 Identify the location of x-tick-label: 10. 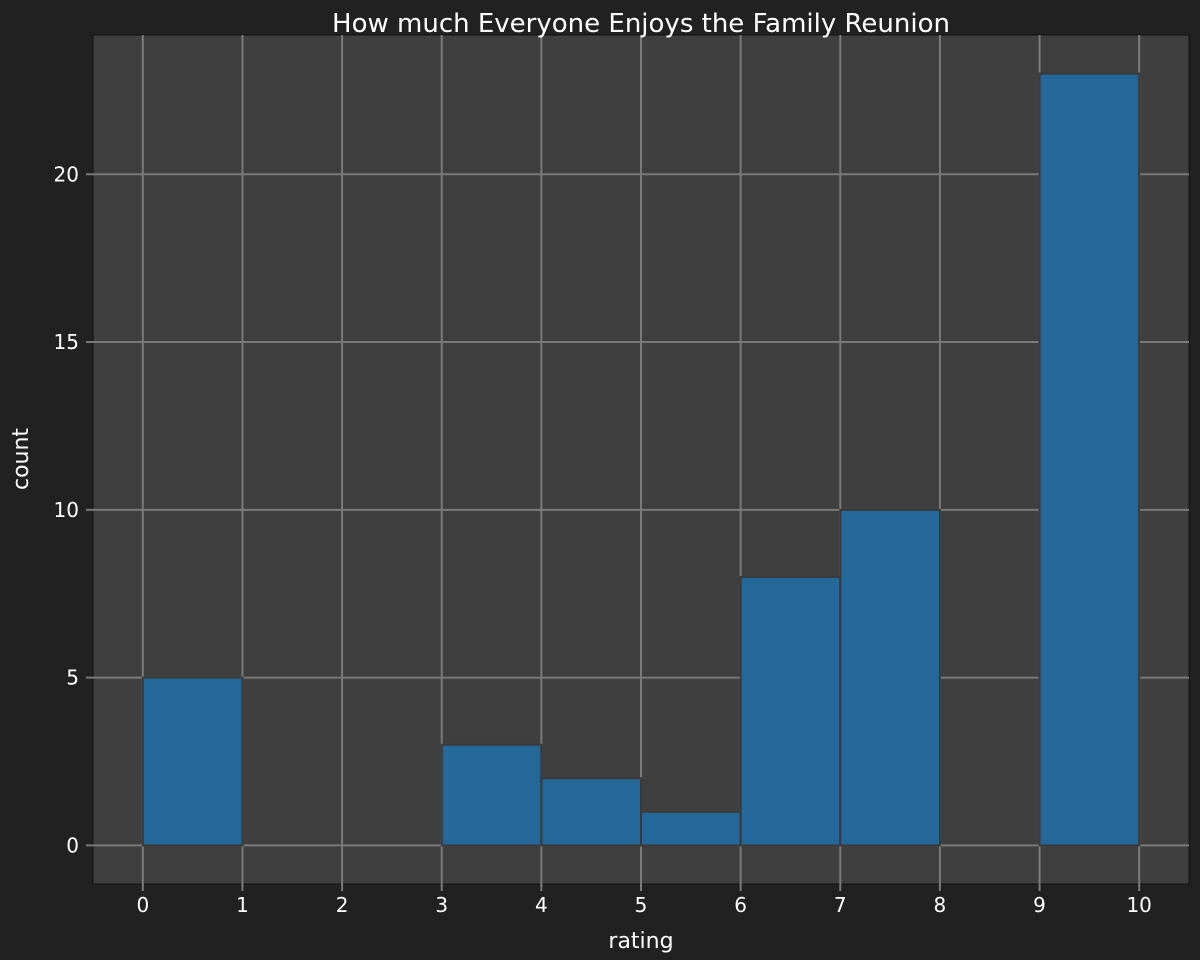
(1138, 905).